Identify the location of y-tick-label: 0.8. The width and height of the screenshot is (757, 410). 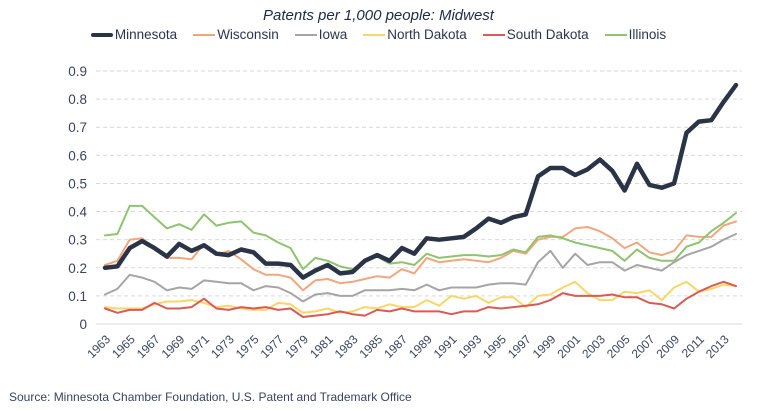
(77, 99).